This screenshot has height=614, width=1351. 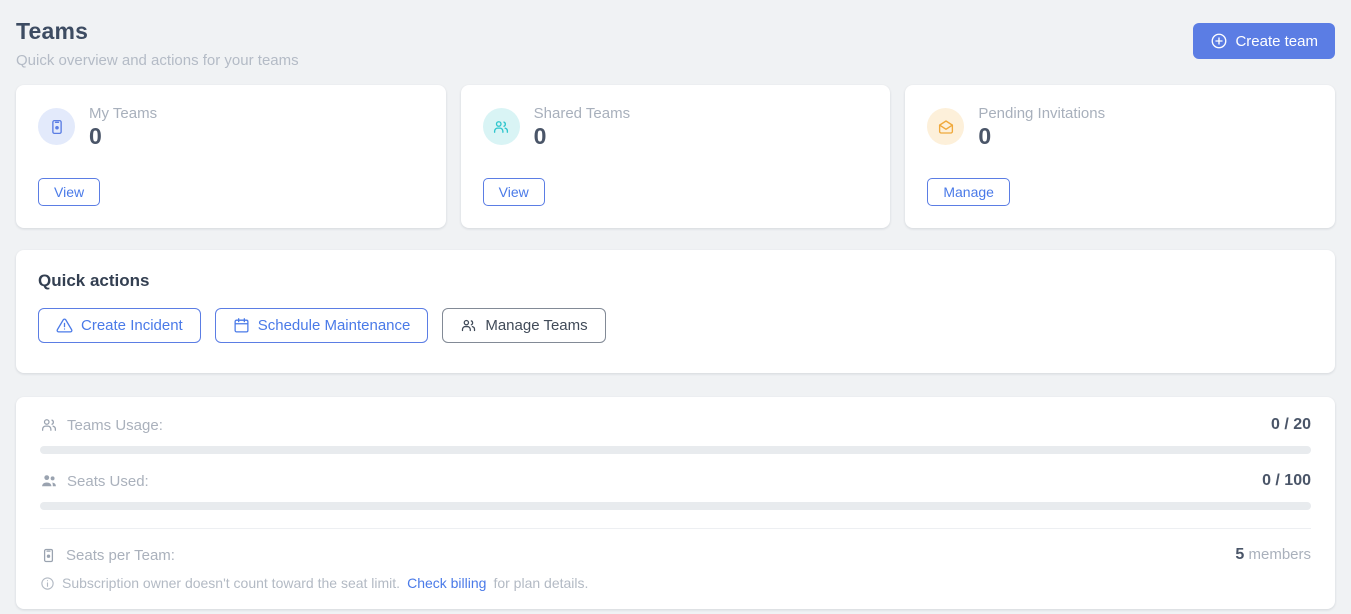 What do you see at coordinates (132, 325) in the screenshot?
I see `create-incident-label: Create Incident` at bounding box center [132, 325].